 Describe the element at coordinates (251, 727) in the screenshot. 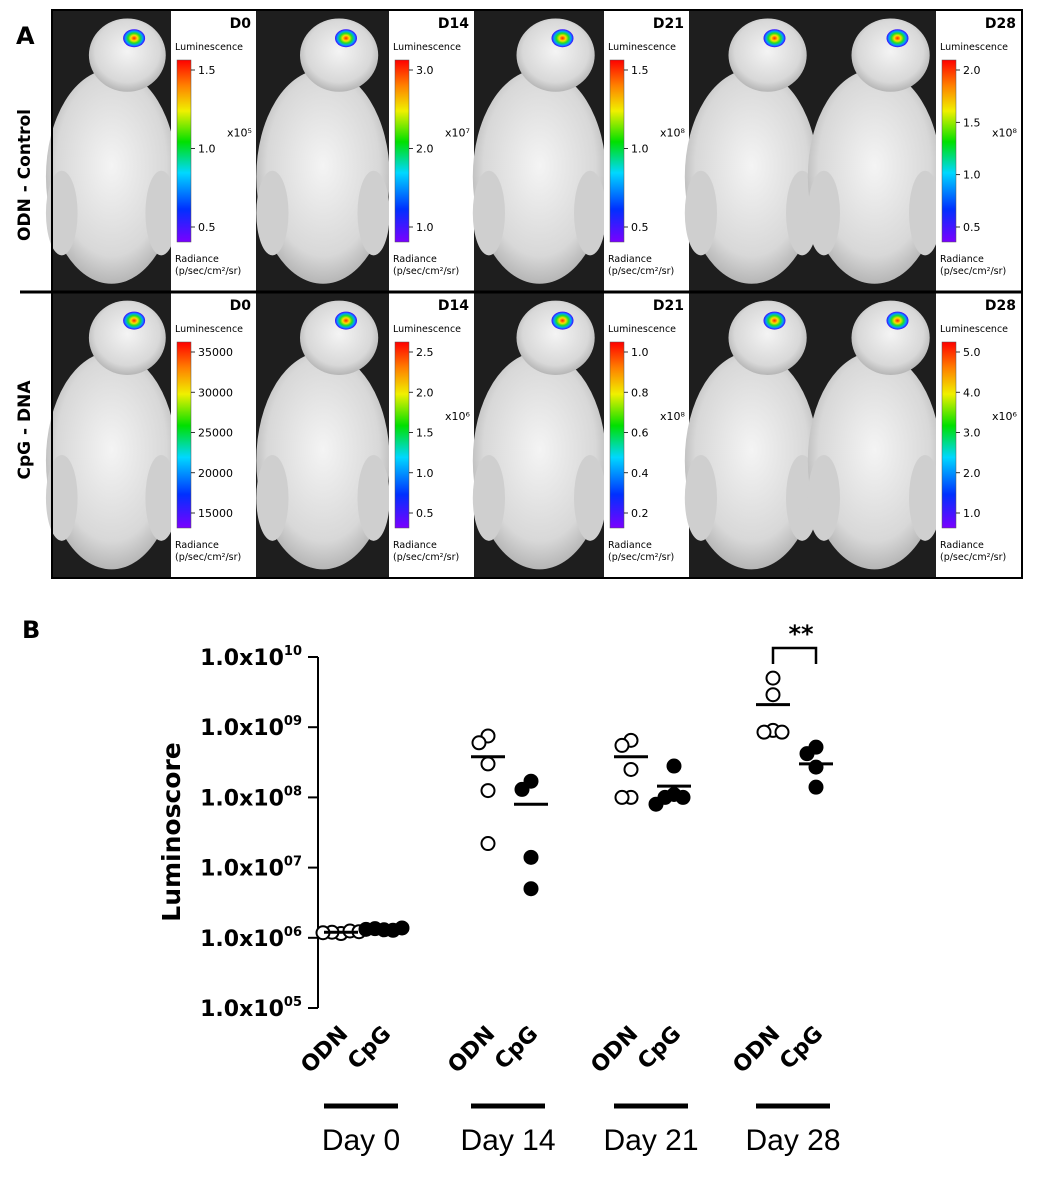

I see `y-tick-label: 1.0x1009` at that location.